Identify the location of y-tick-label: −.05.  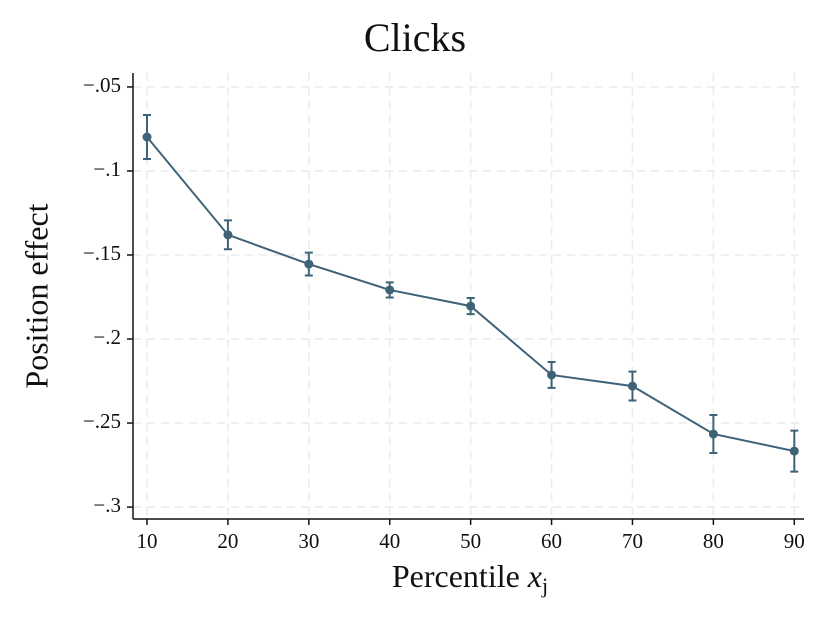
(102, 85).